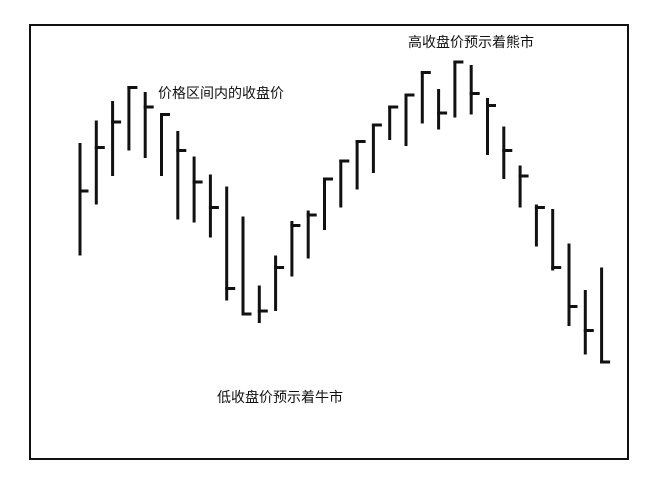 The image size is (651, 480). Describe the element at coordinates (471, 43) in the screenshot. I see `high-close-label: 高收盘价预示着熊市` at that location.